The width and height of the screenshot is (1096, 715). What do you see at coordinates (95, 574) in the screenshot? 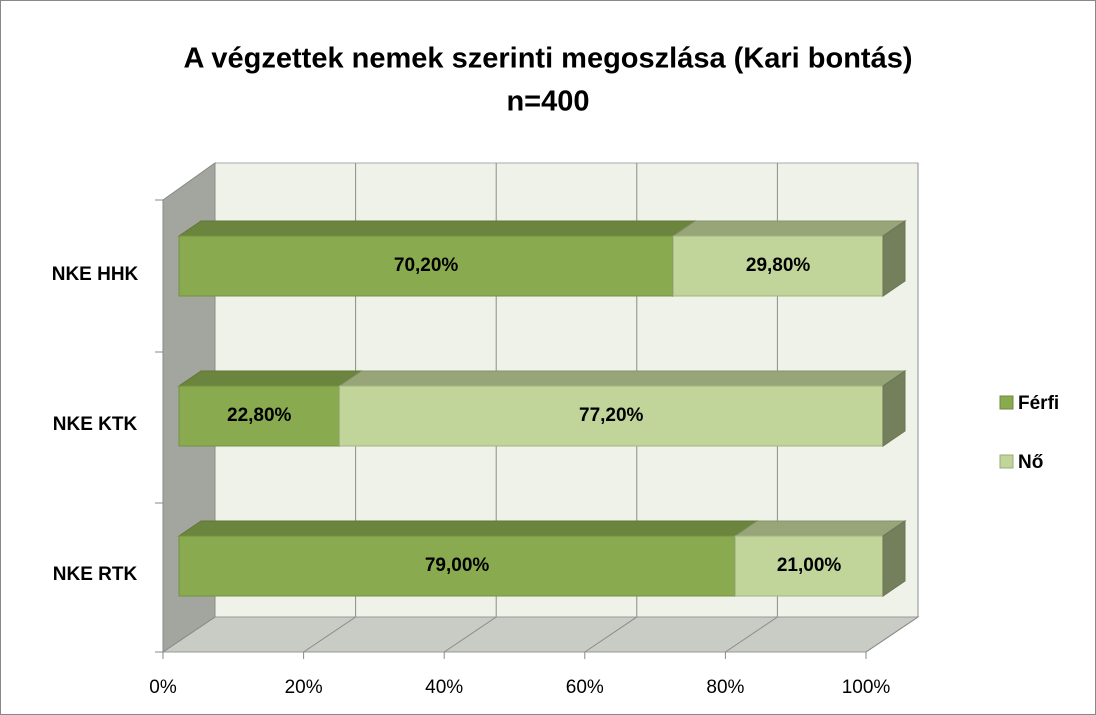
I see `y-tick-label: NKE RTK` at bounding box center [95, 574].